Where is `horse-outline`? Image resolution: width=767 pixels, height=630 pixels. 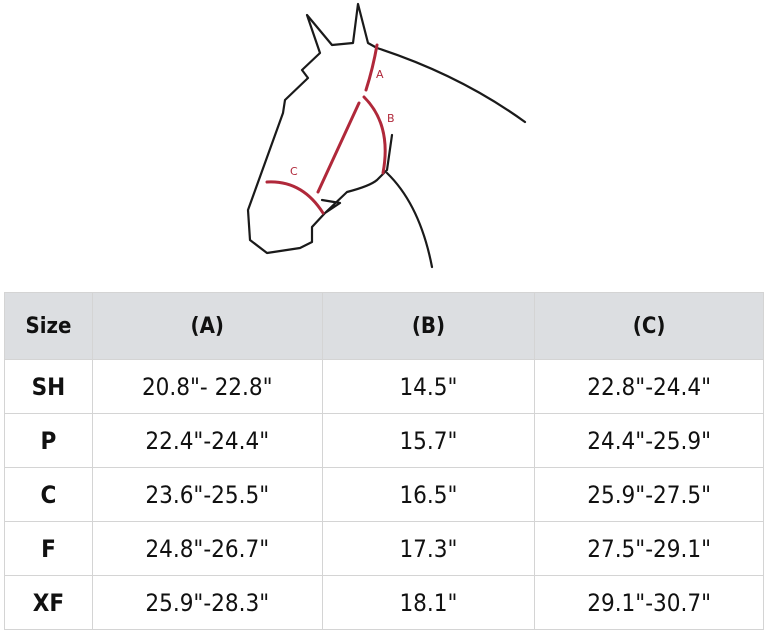
horse-outline is located at coordinates (320, 128).